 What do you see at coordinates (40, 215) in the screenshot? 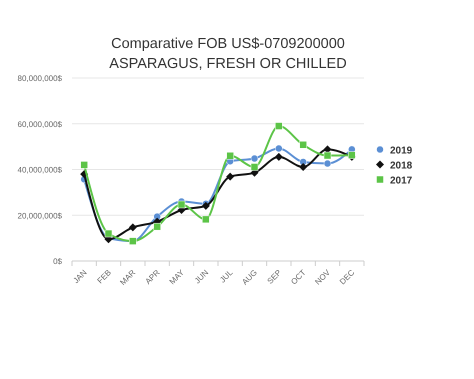
I see `y-tick-label: 20,000,000$` at bounding box center [40, 215].